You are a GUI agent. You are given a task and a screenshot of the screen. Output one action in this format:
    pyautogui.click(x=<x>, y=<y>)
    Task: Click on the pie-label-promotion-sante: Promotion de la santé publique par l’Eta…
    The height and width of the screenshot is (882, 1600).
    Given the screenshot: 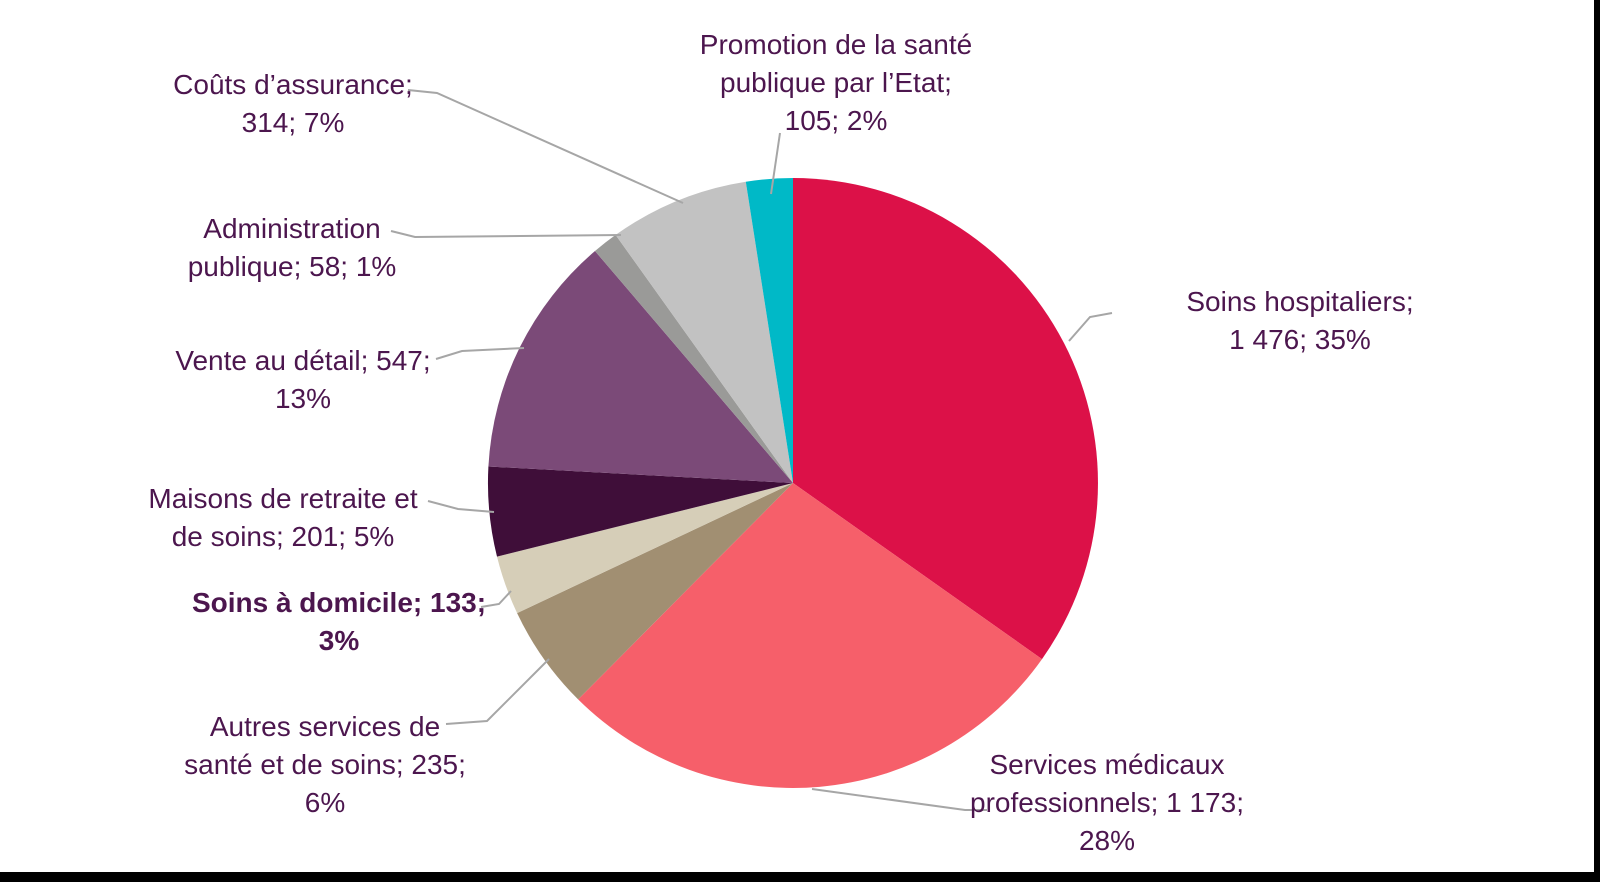 What is the action you would take?
    pyautogui.click(x=836, y=82)
    